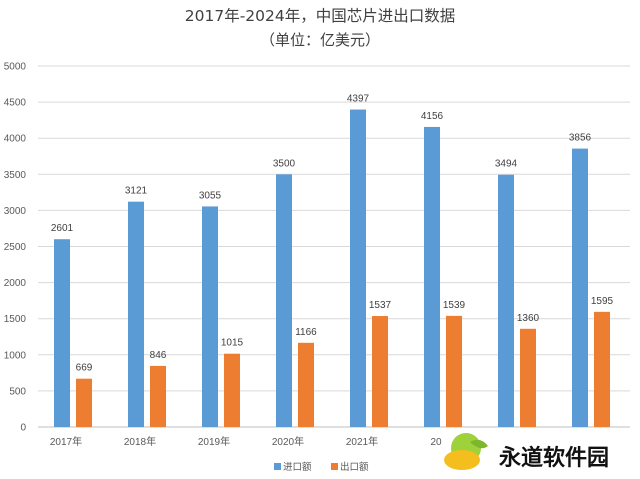  I want to click on y-tick-label: 2500, so click(15, 247).